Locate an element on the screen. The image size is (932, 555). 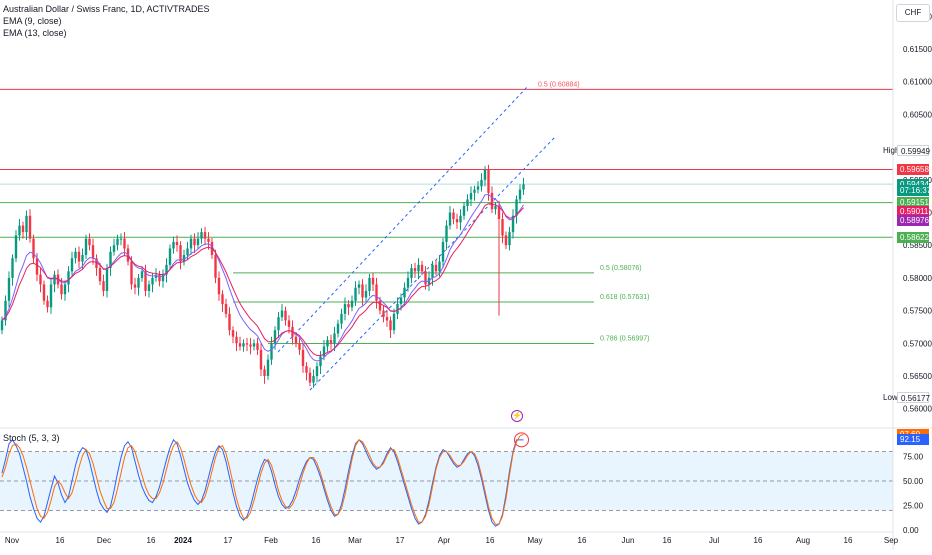
currency-button: CHF is located at coordinates (913, 13).